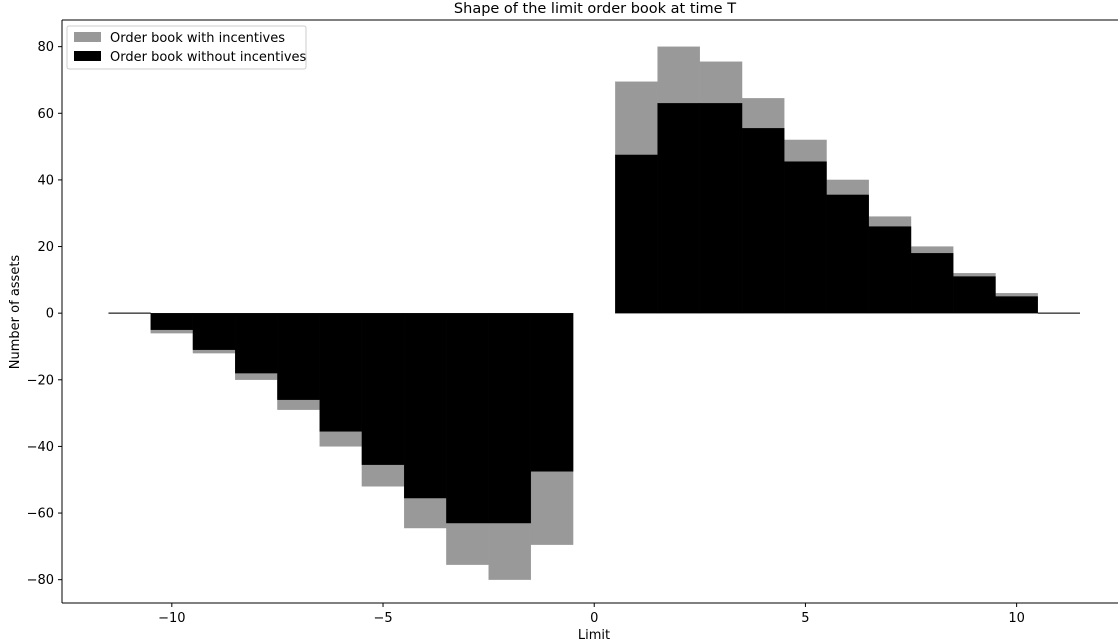 Image resolution: width=1119 pixels, height=643 pixels. What do you see at coordinates (45, 247) in the screenshot?
I see `y-tick-label: 20` at bounding box center [45, 247].